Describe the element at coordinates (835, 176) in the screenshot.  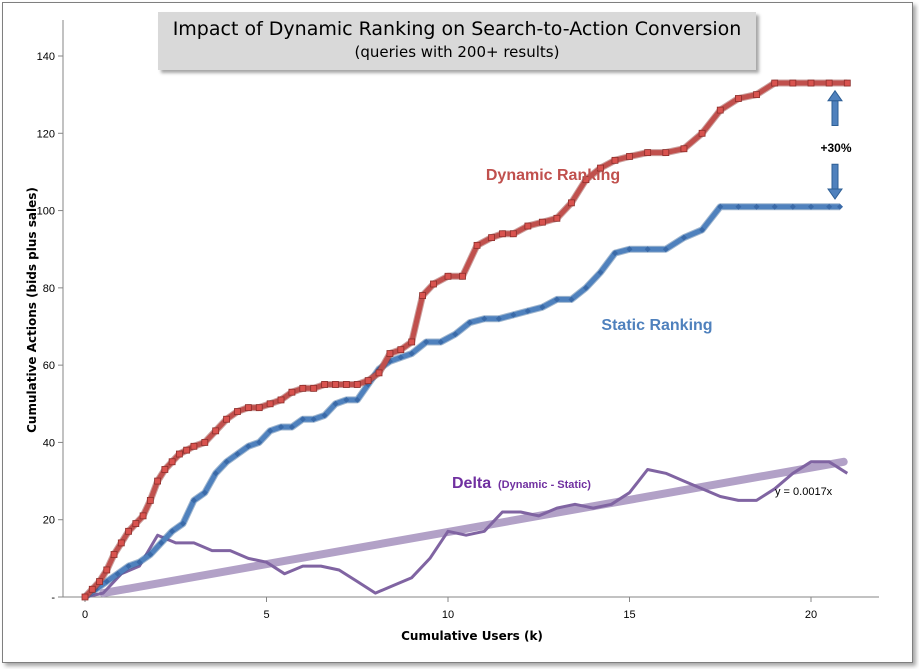
I see `gap-arrow-bottom-shaft` at that location.